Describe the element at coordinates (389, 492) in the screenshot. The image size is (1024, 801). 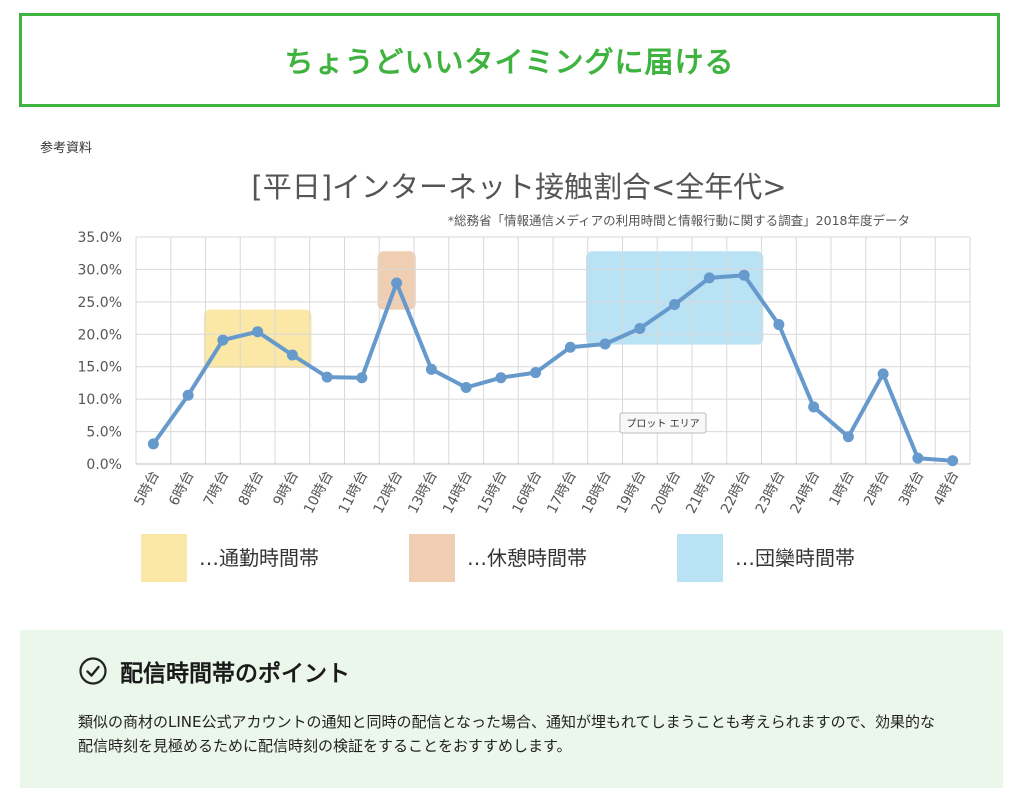
I see `x-tick-label: 12時台` at that location.